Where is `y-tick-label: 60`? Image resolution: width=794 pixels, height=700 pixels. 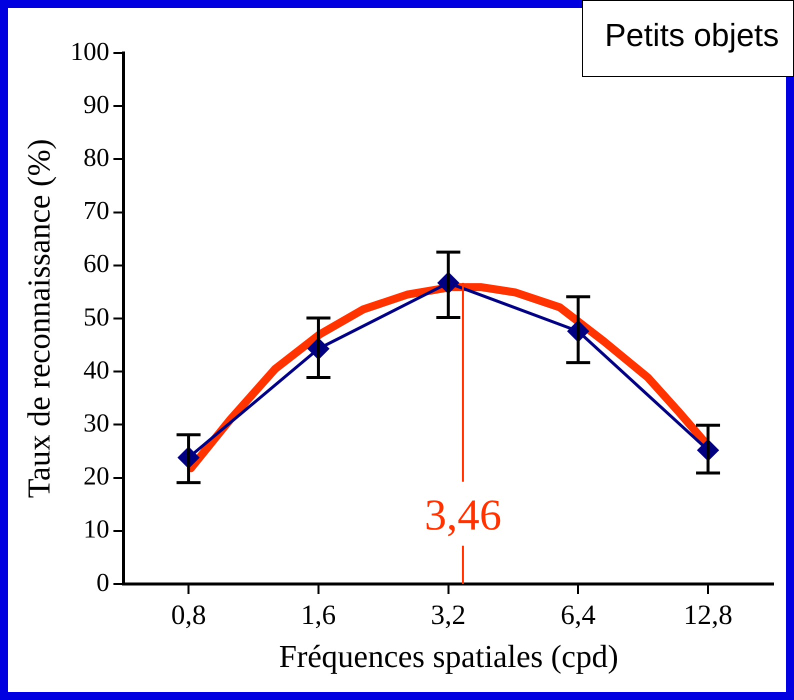 y-tick-label: 60 is located at coordinates (96, 263).